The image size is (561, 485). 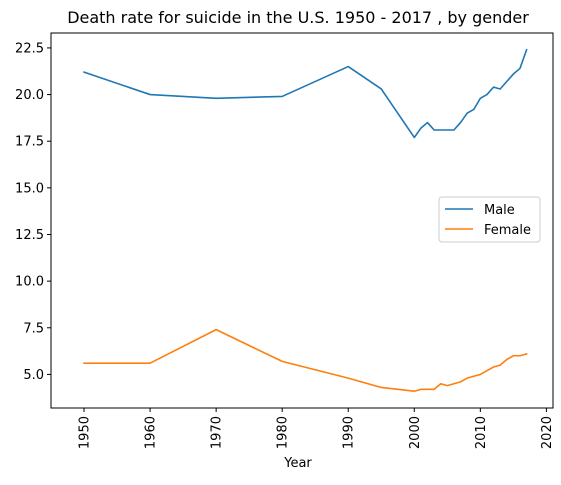 I want to click on x-tick-label: 1980, so click(x=283, y=432).